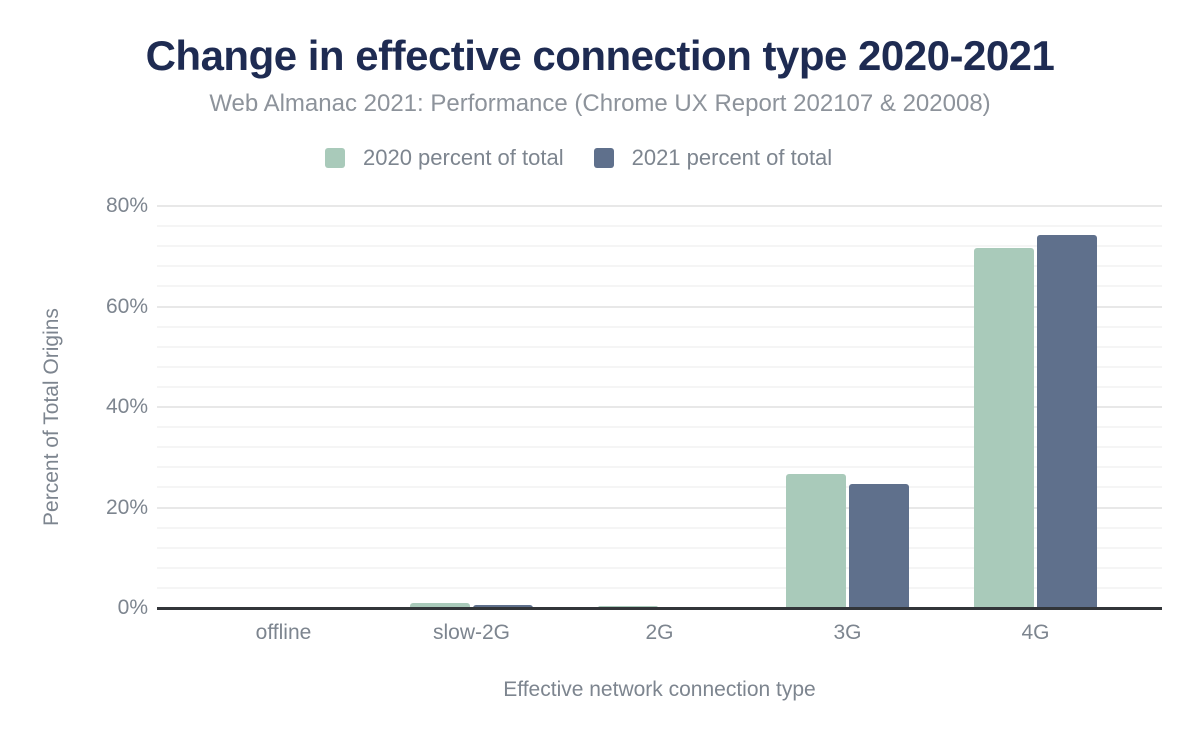  I want to click on x-tick-label: slow-2G, so click(471, 632).